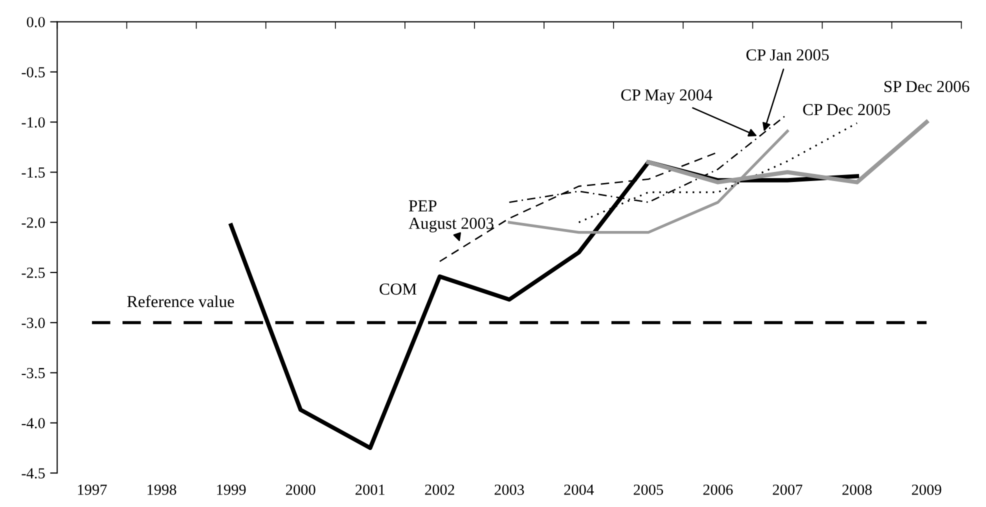 The height and width of the screenshot is (507, 986). Describe the element at coordinates (439, 489) in the screenshot. I see `x-tick-label: 2002` at that location.